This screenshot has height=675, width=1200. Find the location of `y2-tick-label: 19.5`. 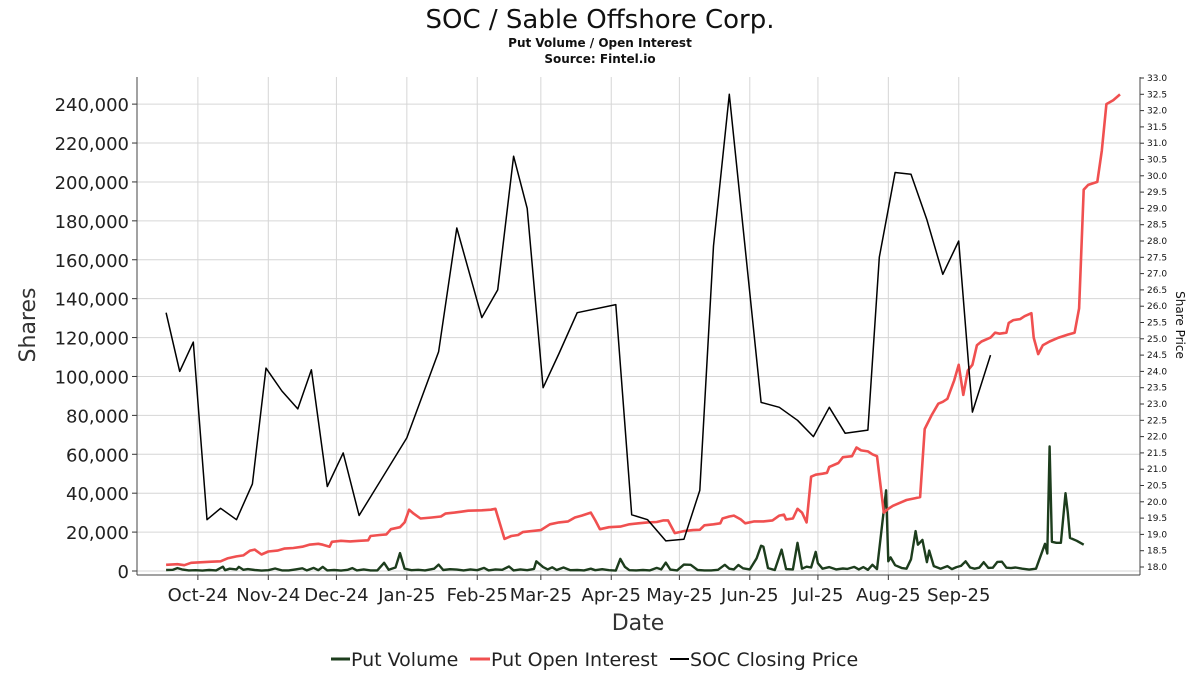

y2-tick-label: 19.5 is located at coordinates (1157, 519).